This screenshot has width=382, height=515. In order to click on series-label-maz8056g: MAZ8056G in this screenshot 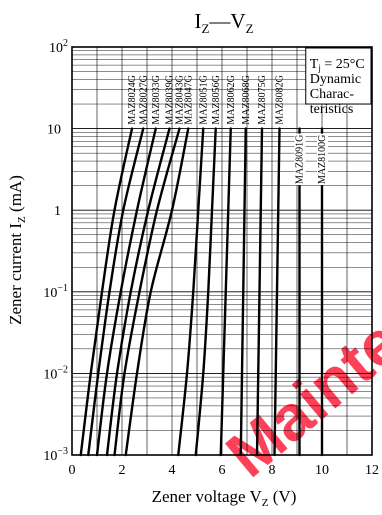, I will do `click(216, 99)`.